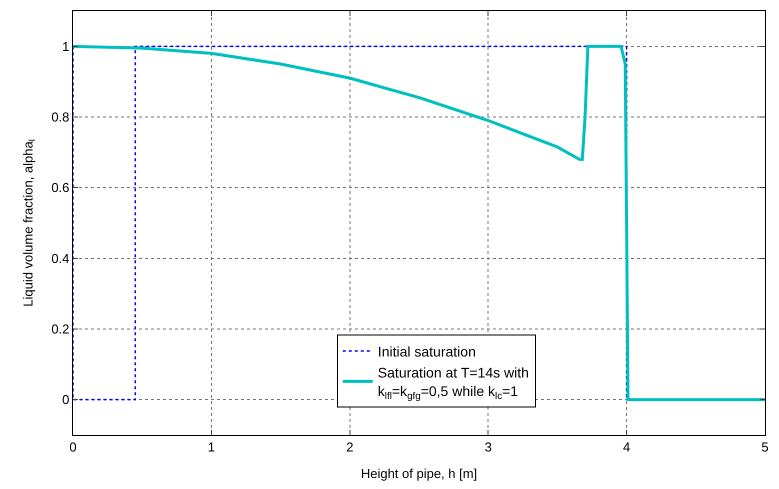  What do you see at coordinates (66, 46) in the screenshot?
I see `y-tick-label: 1` at bounding box center [66, 46].